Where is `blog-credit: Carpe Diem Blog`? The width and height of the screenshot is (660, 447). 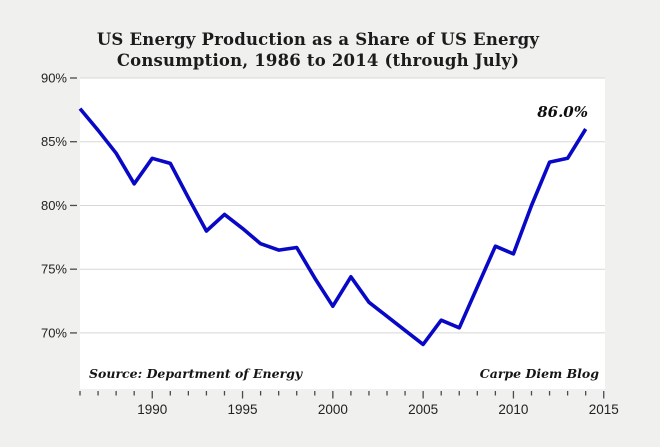
blog-credit: Carpe Diem Blog is located at coordinates (539, 373).